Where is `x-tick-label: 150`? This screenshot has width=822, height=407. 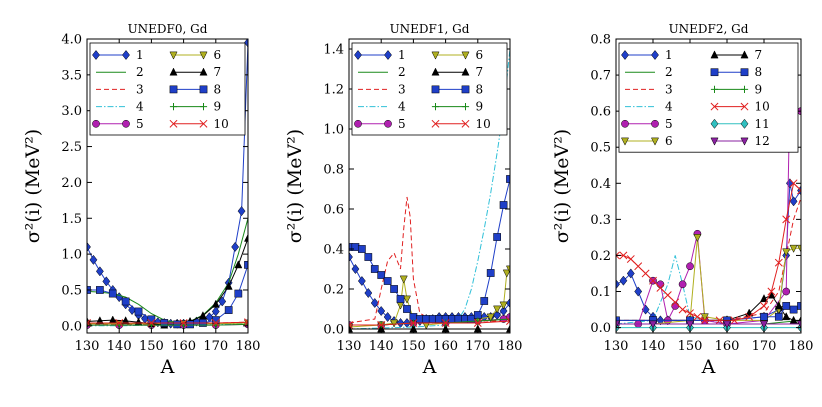 x-tick-label: 150 is located at coordinates (413, 346).